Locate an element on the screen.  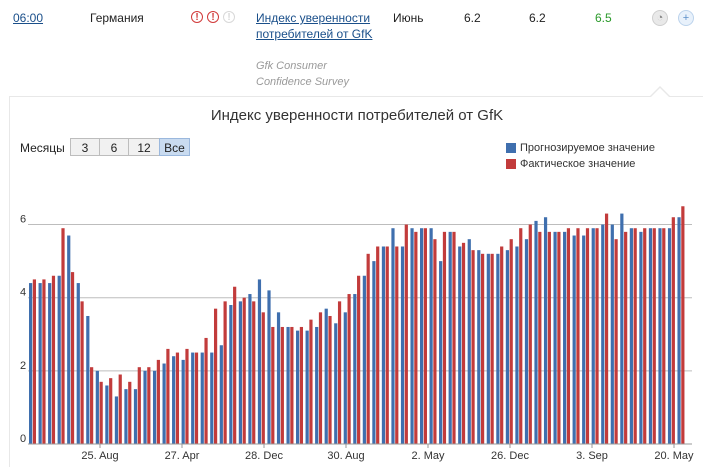
range-button-6: 6 is located at coordinates (114, 147).